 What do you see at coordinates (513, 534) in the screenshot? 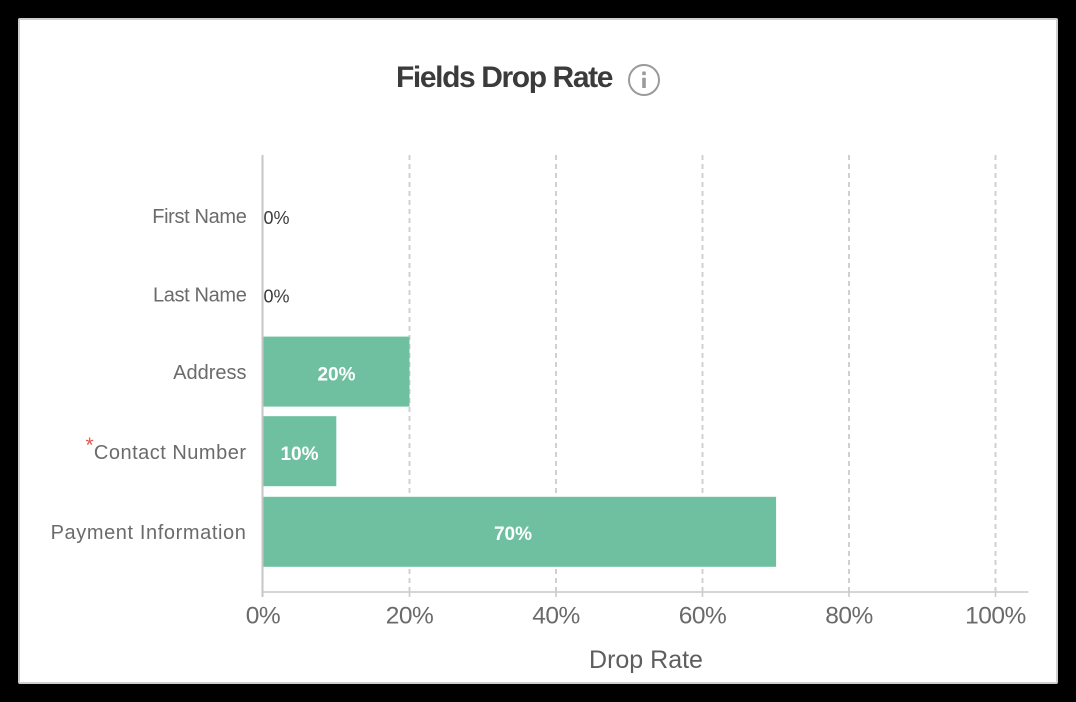
I see `svg-text: 70%` at bounding box center [513, 534].